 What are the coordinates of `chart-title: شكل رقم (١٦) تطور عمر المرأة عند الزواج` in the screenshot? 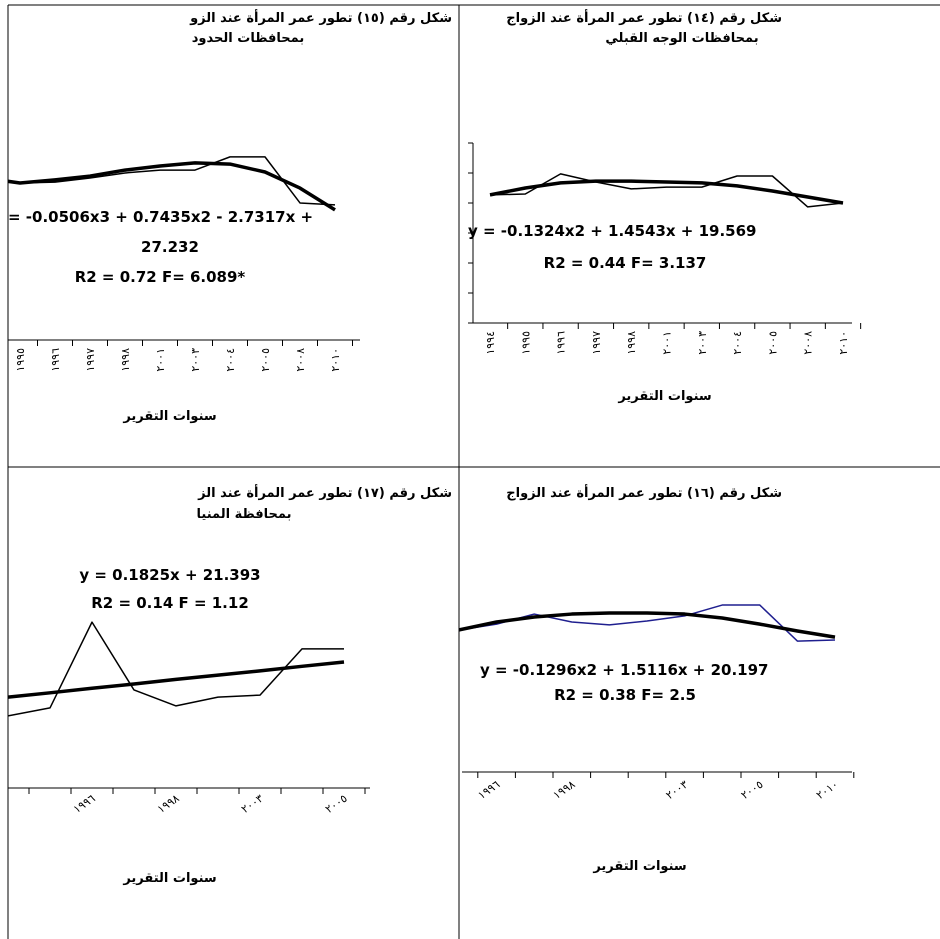 It's located at (644, 492).